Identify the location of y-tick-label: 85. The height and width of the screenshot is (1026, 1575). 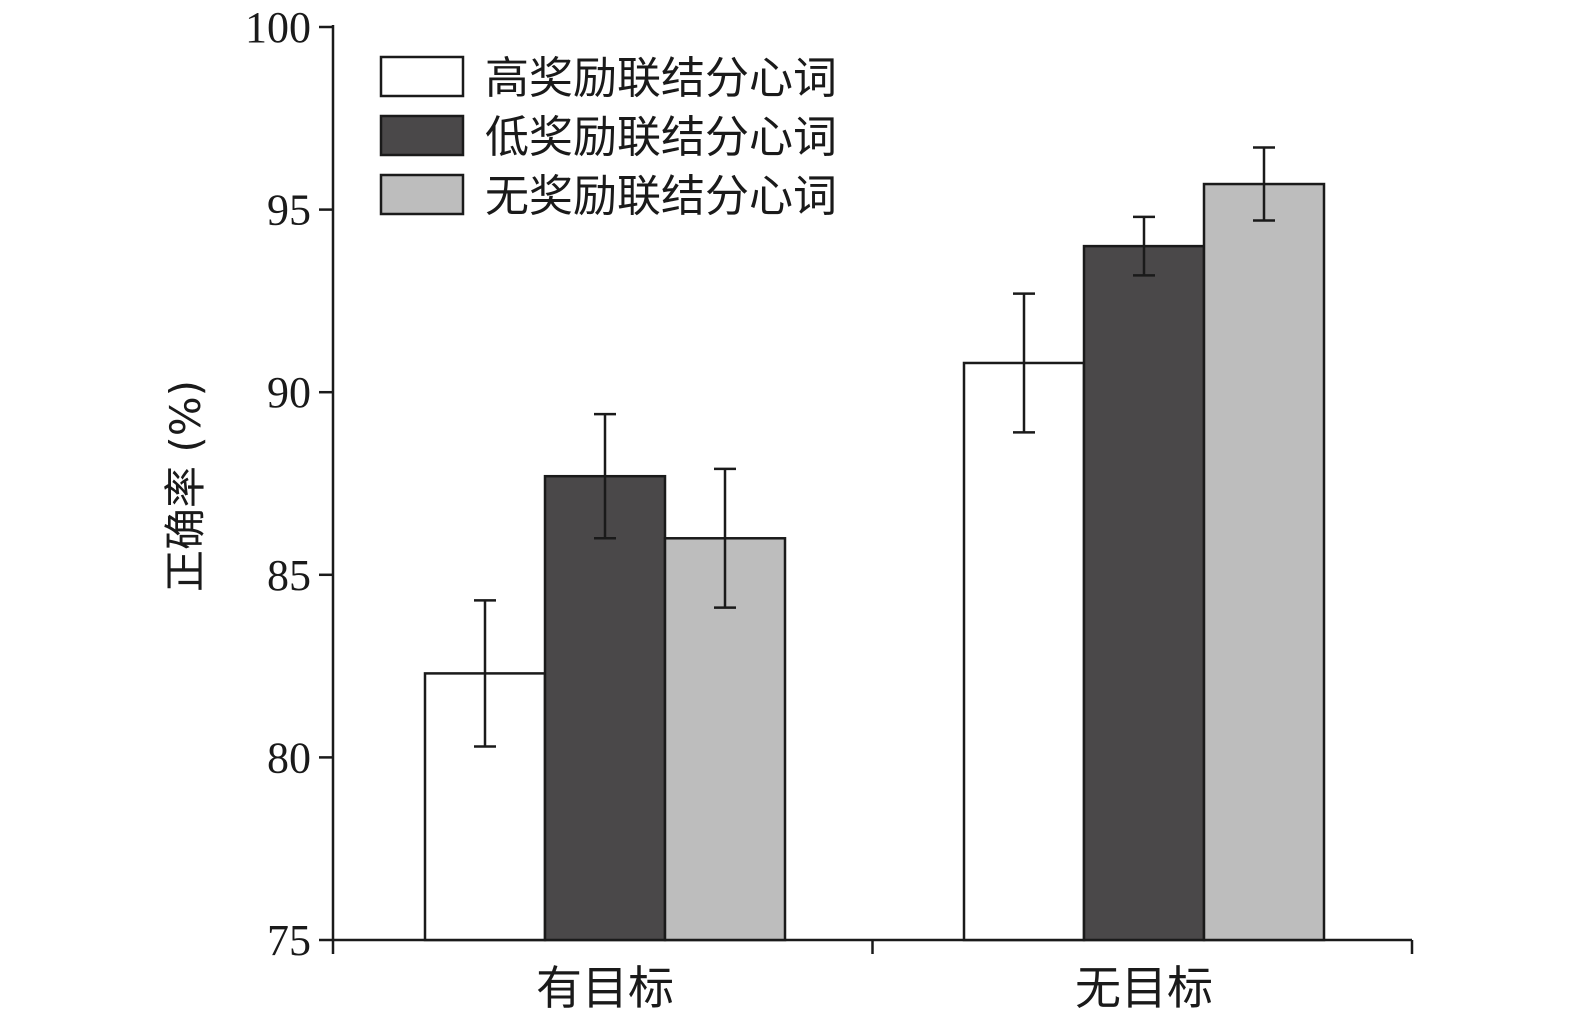
(289, 575).